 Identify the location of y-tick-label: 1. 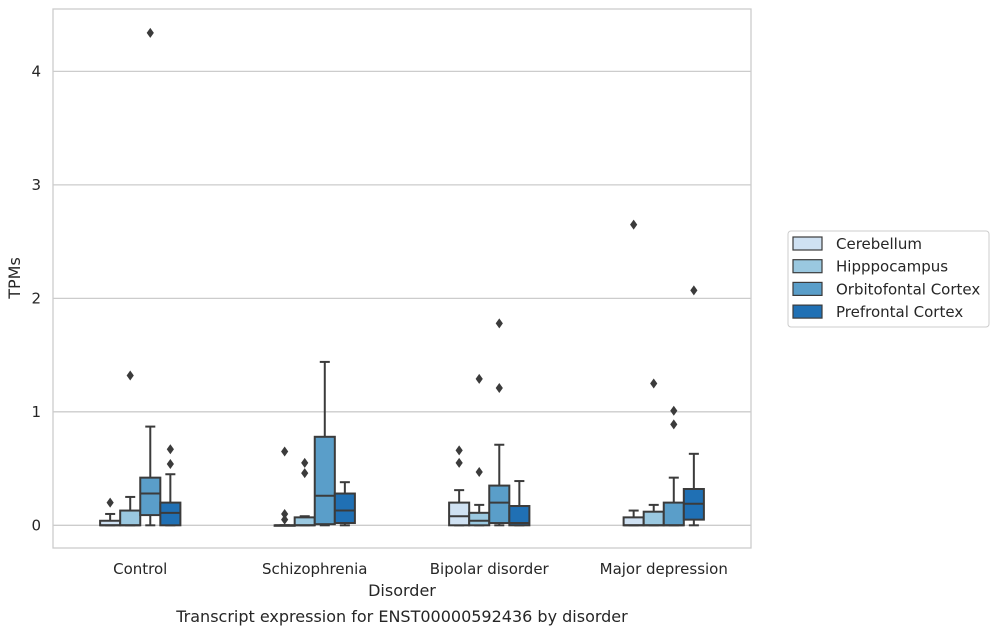
(36, 412).